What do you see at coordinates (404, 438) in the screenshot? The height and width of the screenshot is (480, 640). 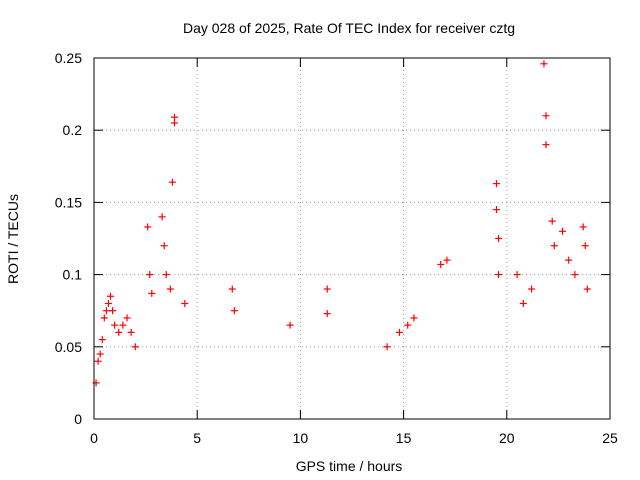 I see `x-tick-label: 15` at bounding box center [404, 438].